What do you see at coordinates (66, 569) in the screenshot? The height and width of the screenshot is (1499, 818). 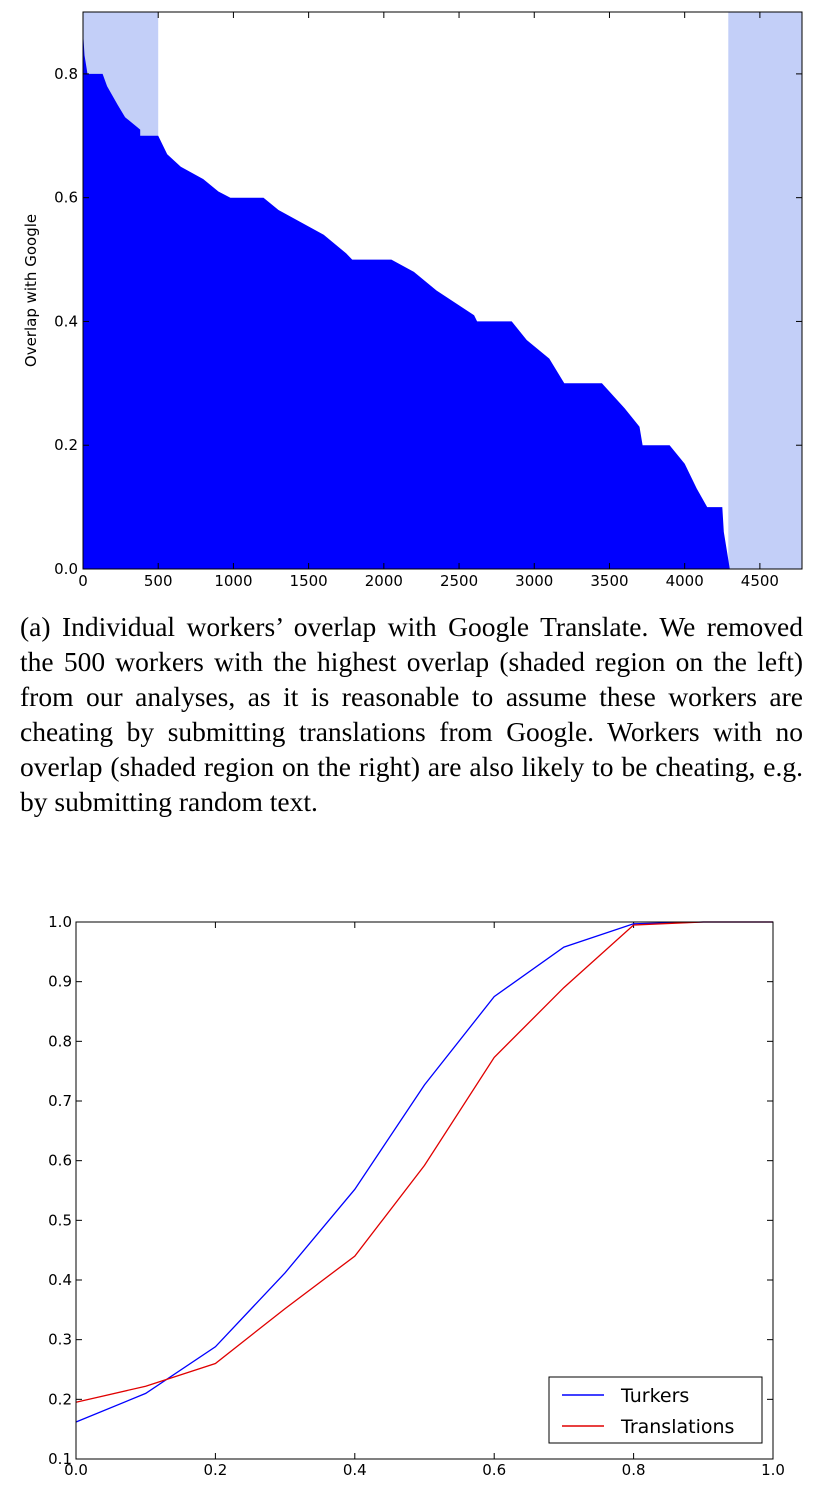 I see `y-tick-label: 0.0` at bounding box center [66, 569].